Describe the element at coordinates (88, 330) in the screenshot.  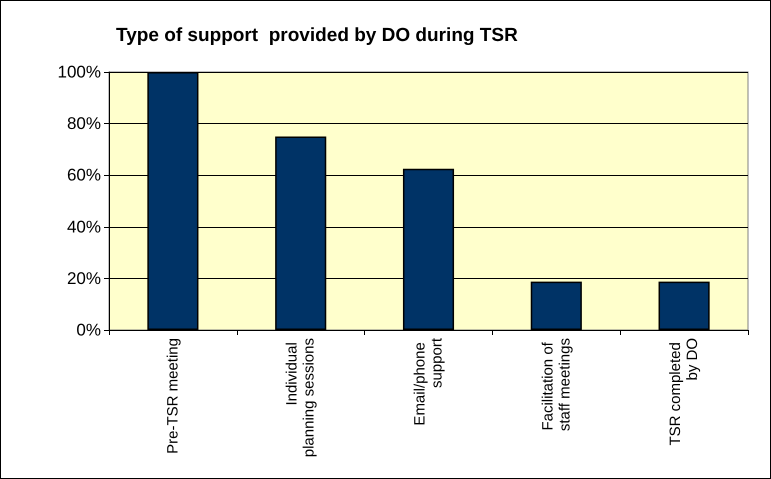
I see `y-tick-label: 0%` at that location.